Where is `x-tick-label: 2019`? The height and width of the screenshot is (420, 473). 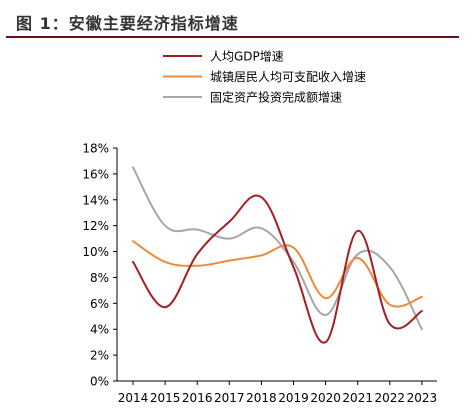 x-tick-label: 2019 is located at coordinates (293, 398).